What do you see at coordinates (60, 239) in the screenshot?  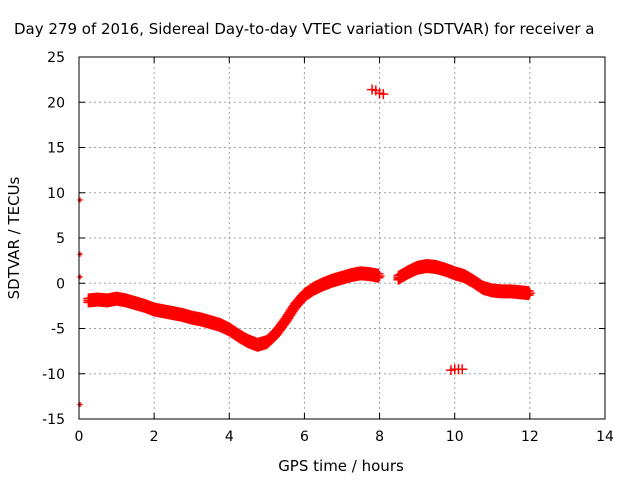 I see `y-tick-label: 5` at bounding box center [60, 239].